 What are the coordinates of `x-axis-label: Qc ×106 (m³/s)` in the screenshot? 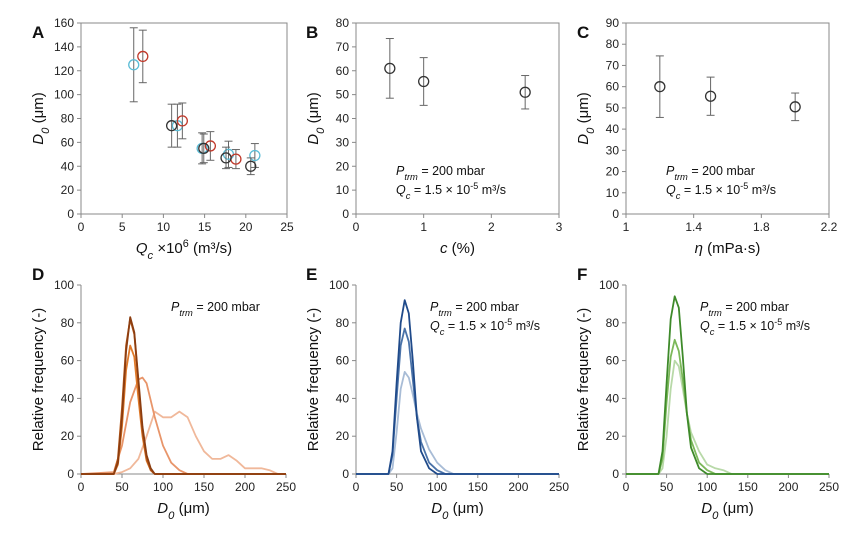 It's located at (184, 250).